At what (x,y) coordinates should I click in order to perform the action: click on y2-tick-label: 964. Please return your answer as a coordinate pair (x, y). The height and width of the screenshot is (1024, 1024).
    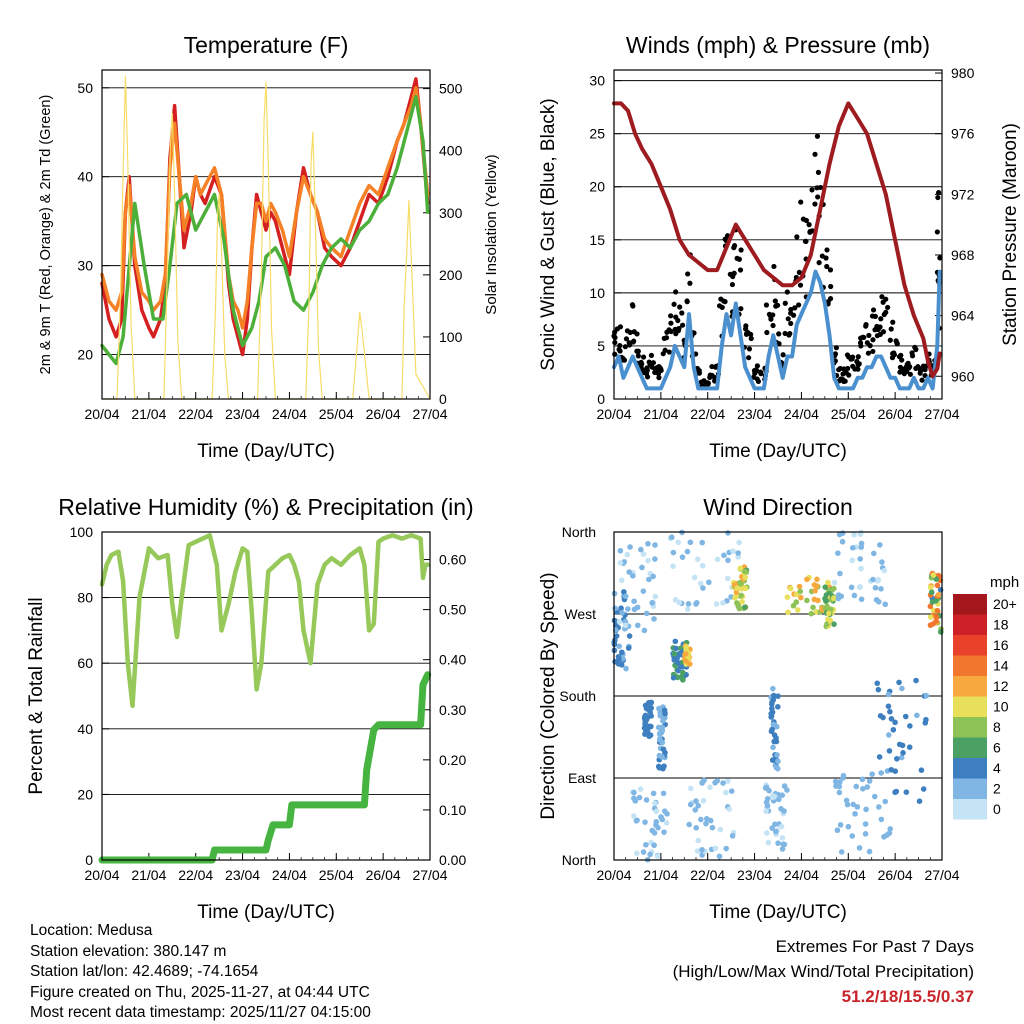
    Looking at the image, I should click on (963, 316).